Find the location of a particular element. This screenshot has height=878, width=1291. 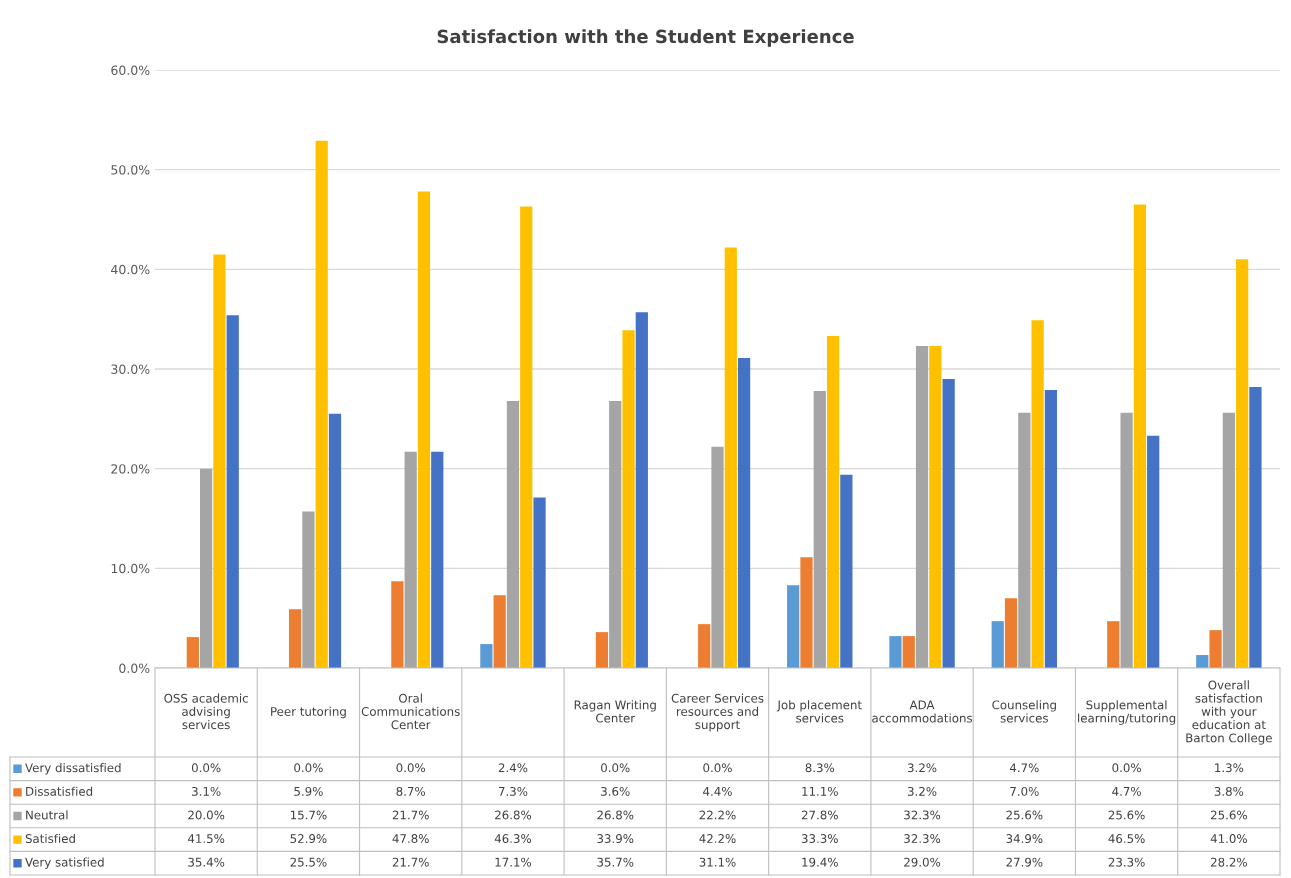

data-label: 28.2% is located at coordinates (1228, 862).